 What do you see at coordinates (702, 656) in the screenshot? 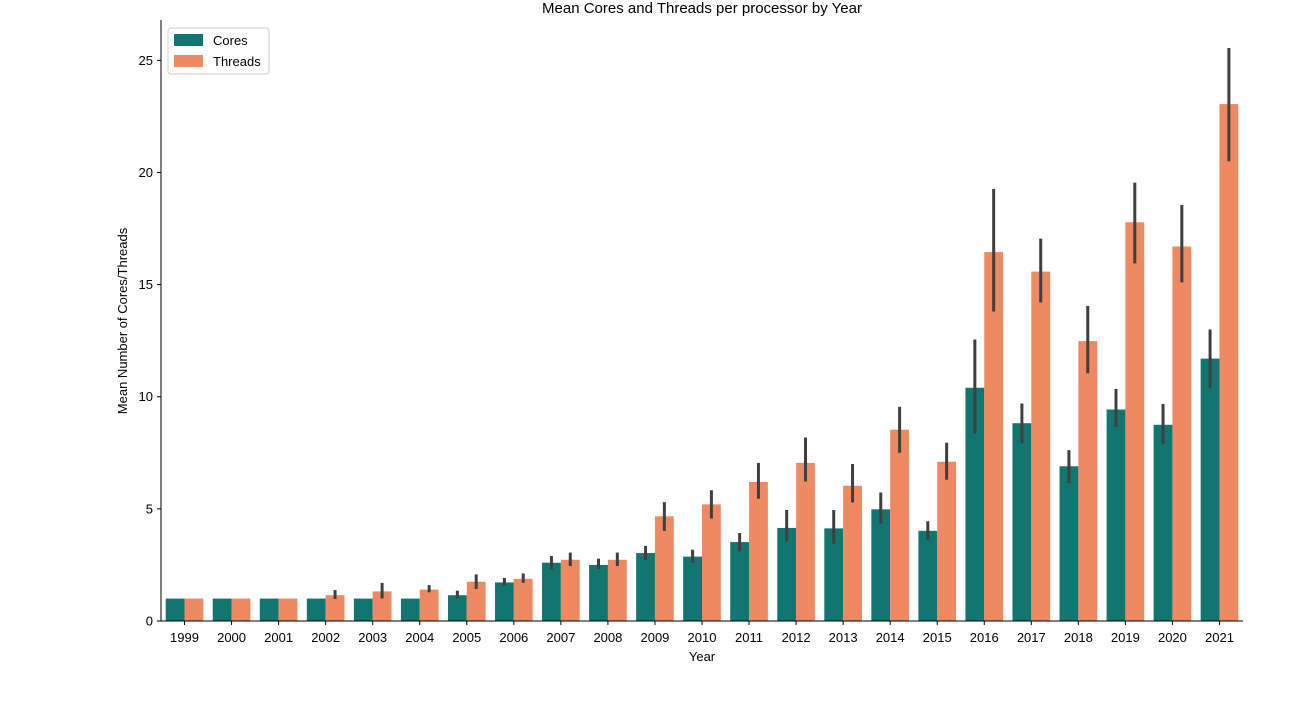
I see `x-axis-label: Year` at bounding box center [702, 656].